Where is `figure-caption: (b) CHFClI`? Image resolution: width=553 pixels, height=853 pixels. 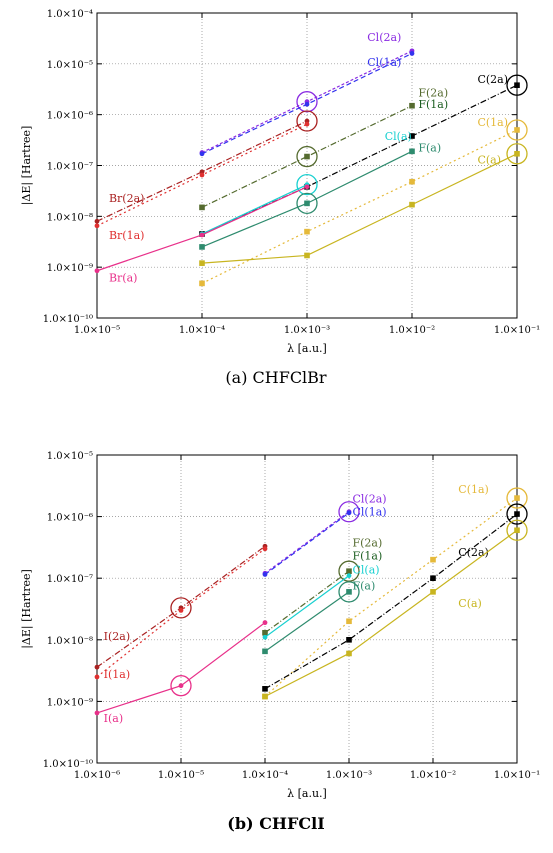
figure-caption: (b) CHFClI is located at coordinates (275, 823).